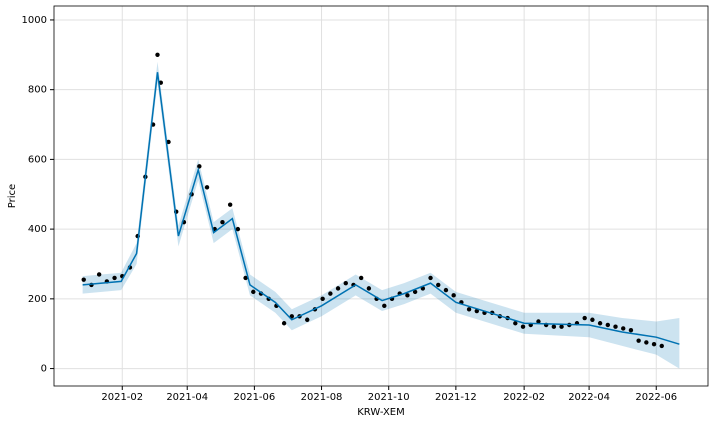  Describe the element at coordinates (389, 397) in the screenshot. I see `x-tick-label: 2021-10` at that location.